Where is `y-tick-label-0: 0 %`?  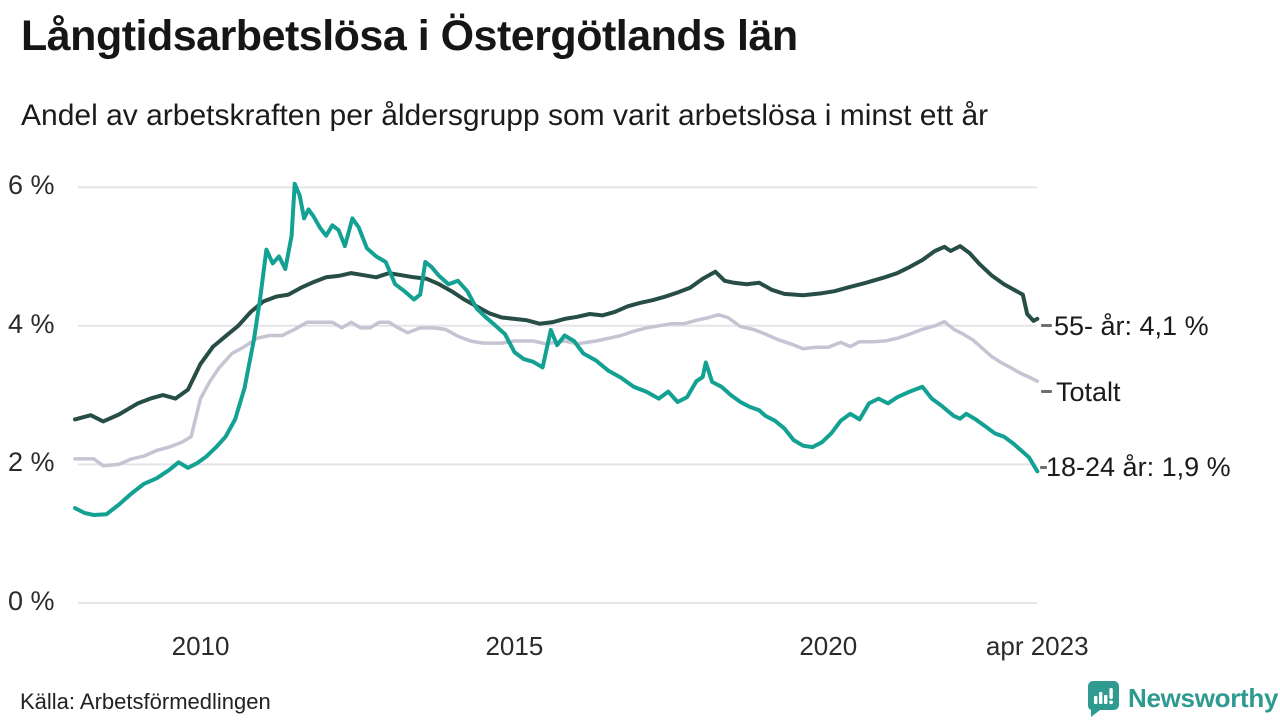 y-tick-label-0: 0 % is located at coordinates (31, 601).